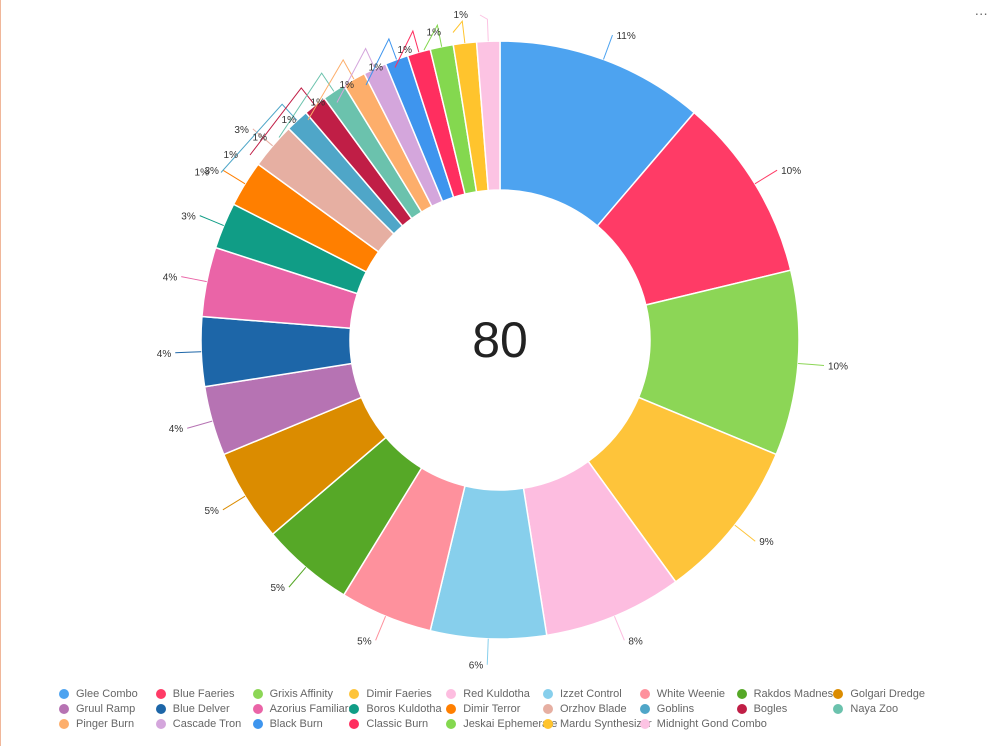 The height and width of the screenshot is (746, 1000). I want to click on legend-label: Dimir Terror, so click(492, 708).